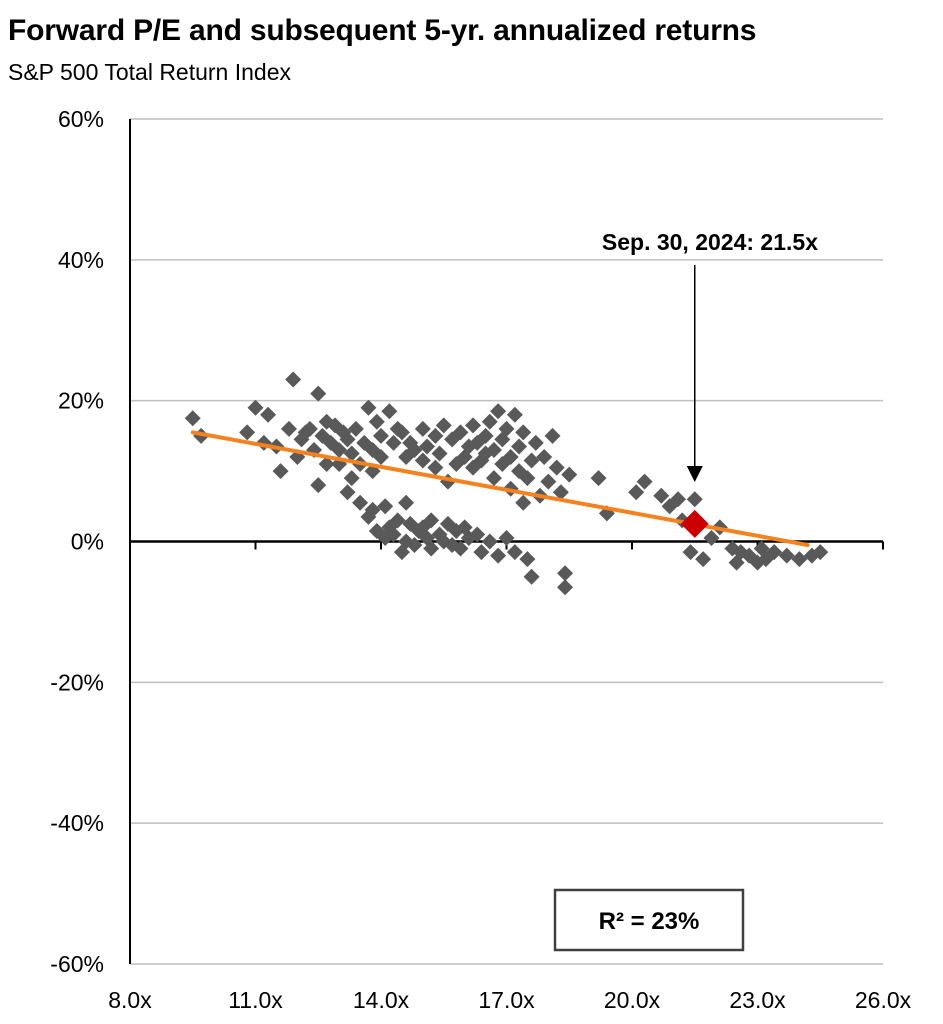 This screenshot has height=1024, width=943. What do you see at coordinates (883, 1000) in the screenshot?
I see `x-tick-label: 26.0x` at bounding box center [883, 1000].